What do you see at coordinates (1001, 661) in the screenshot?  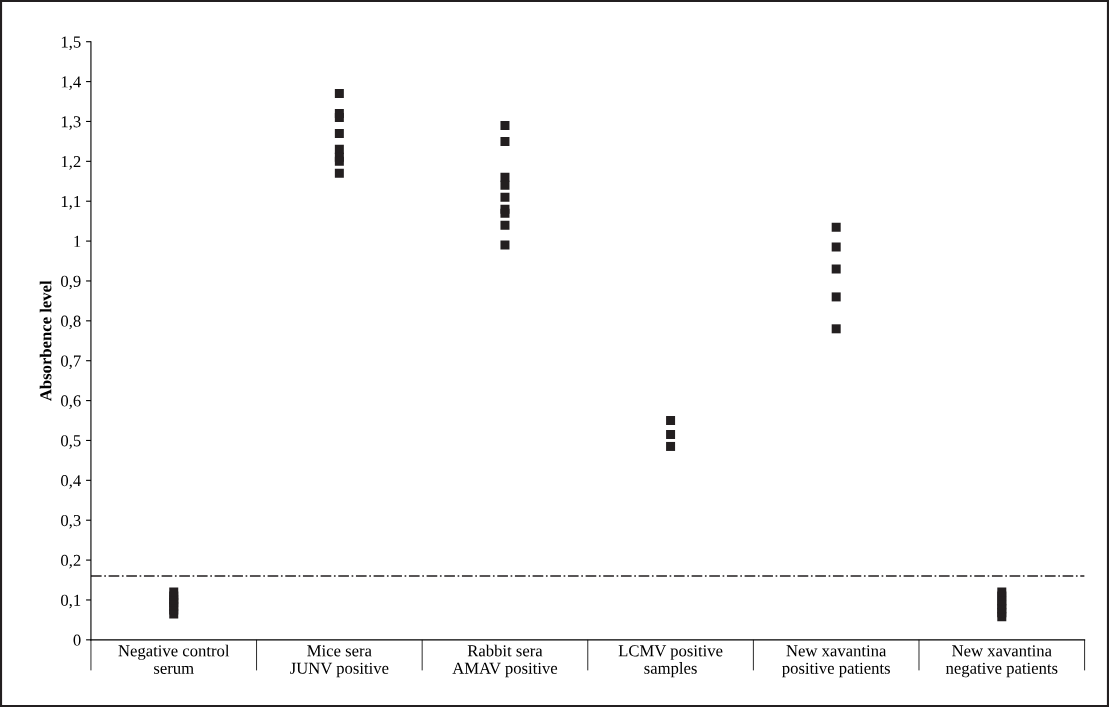 I see `x-tick-label: New xavantina negative patients` at bounding box center [1001, 661].